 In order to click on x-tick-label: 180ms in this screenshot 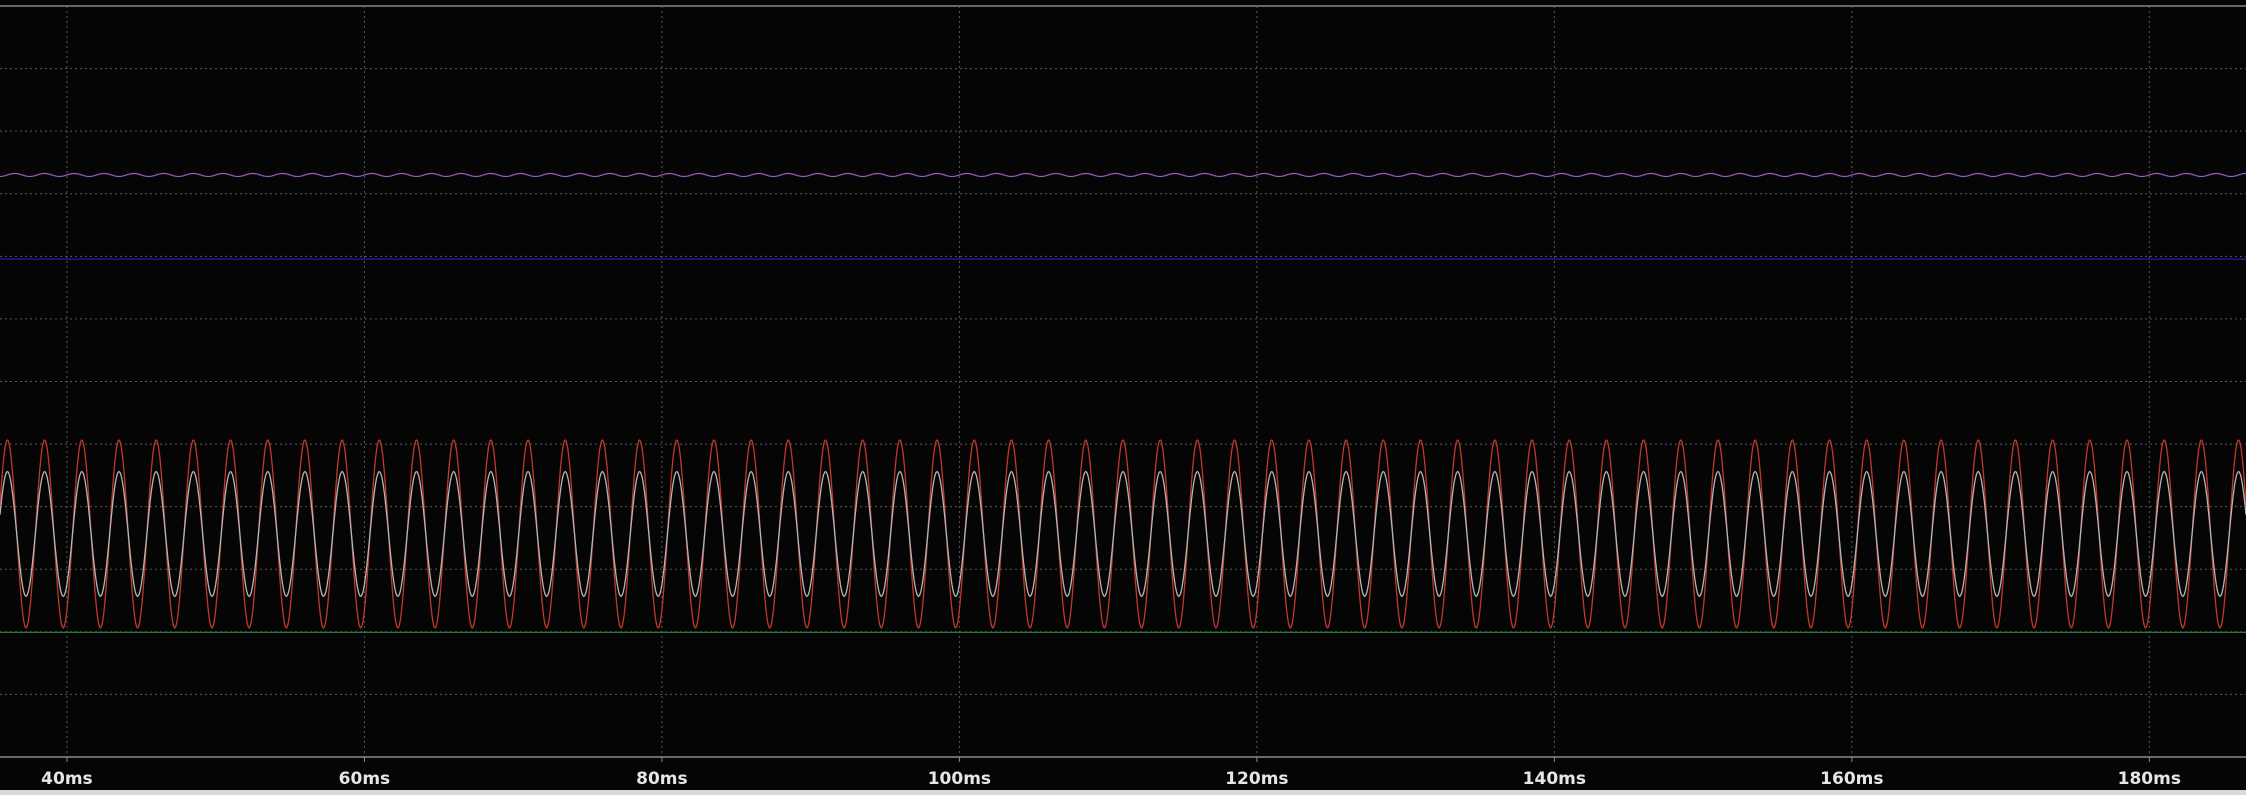, I will do `click(2149, 779)`.